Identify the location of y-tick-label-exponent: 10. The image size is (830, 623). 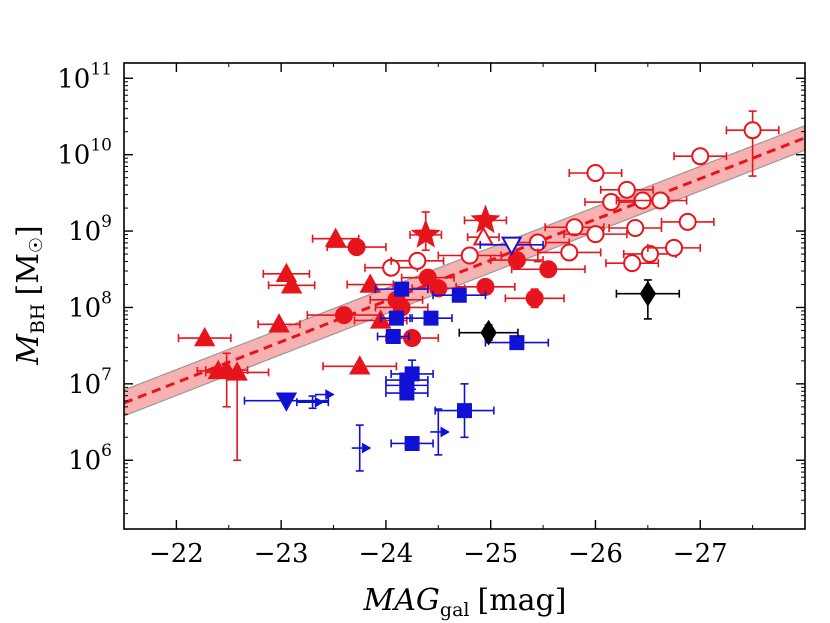
(101, 146).